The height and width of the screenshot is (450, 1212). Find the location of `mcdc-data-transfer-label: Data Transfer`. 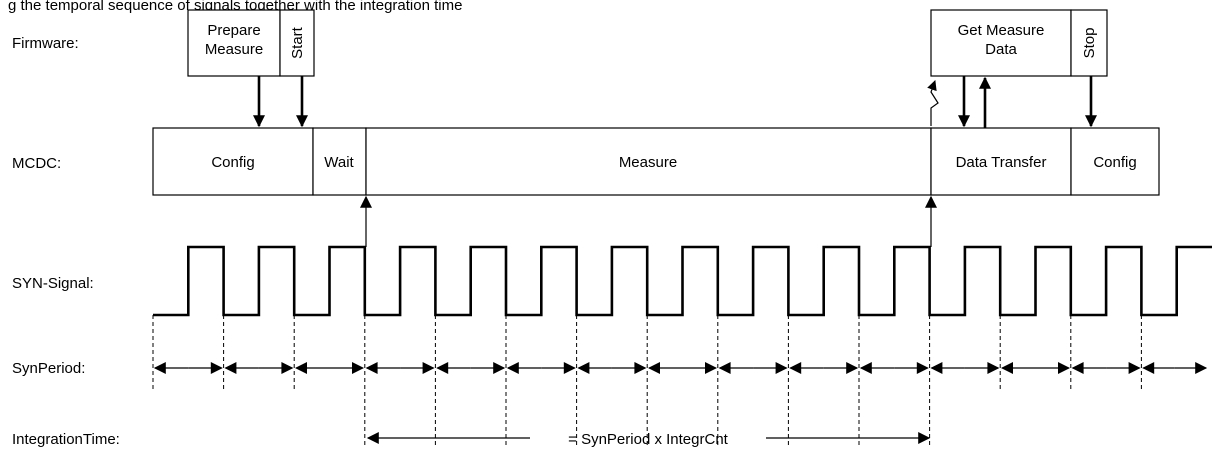

mcdc-data-transfer-label: Data Transfer is located at coordinates (1001, 162).